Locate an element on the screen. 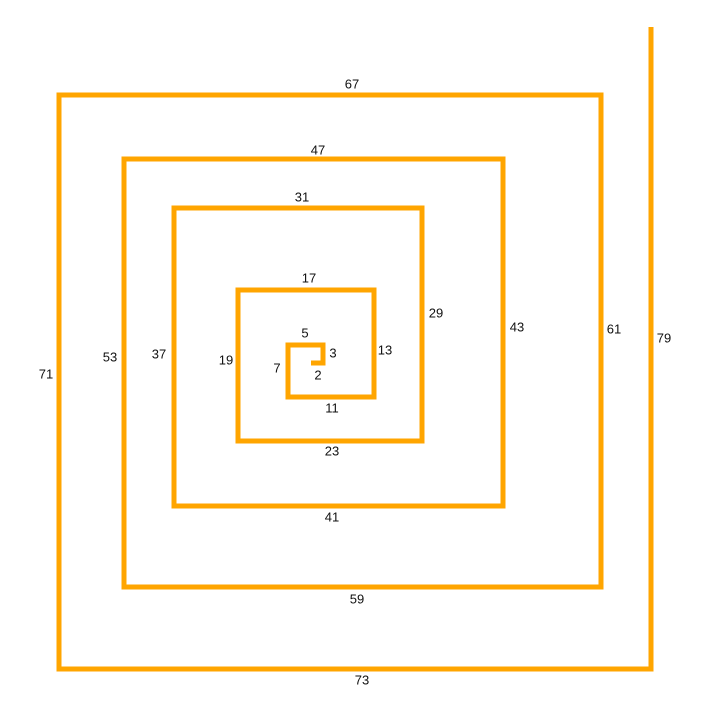 The width and height of the screenshot is (720, 726). segment-label-17: 17 is located at coordinates (309, 277).